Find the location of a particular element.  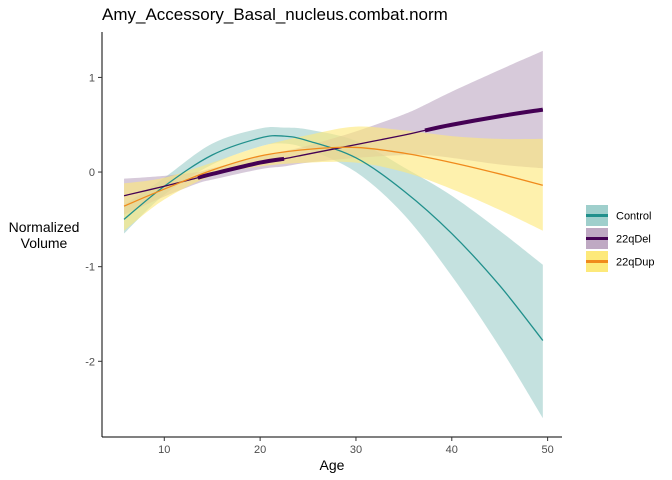

legend-item-22qdup: 22qDup is located at coordinates (620, 261).